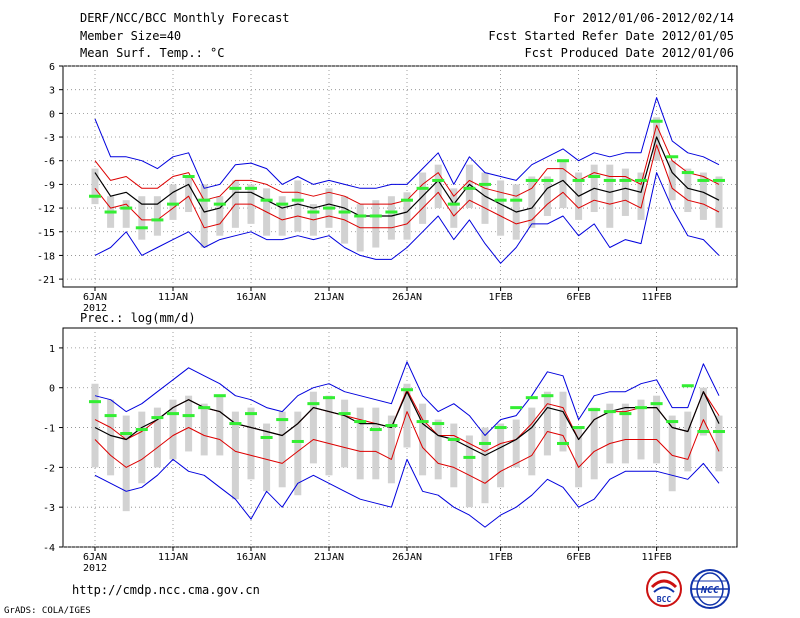  Describe the element at coordinates (329, 557) in the screenshot. I see `prec-xtick-label: 21JAN` at that location.